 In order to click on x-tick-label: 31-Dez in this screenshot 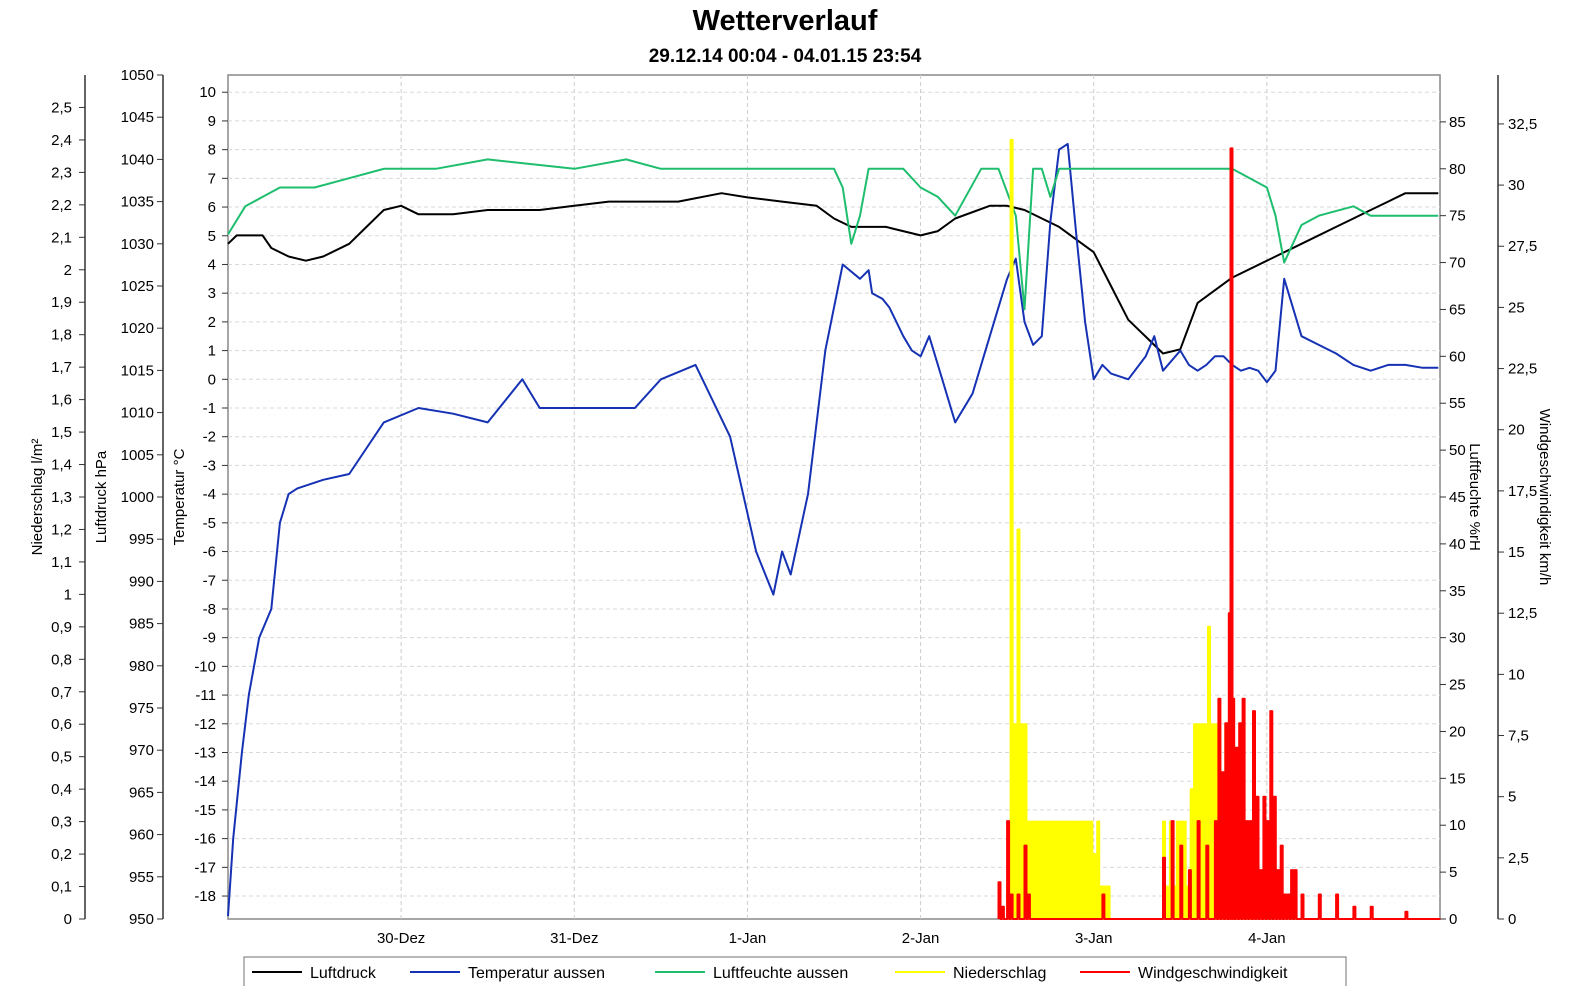, I will do `click(574, 938)`.